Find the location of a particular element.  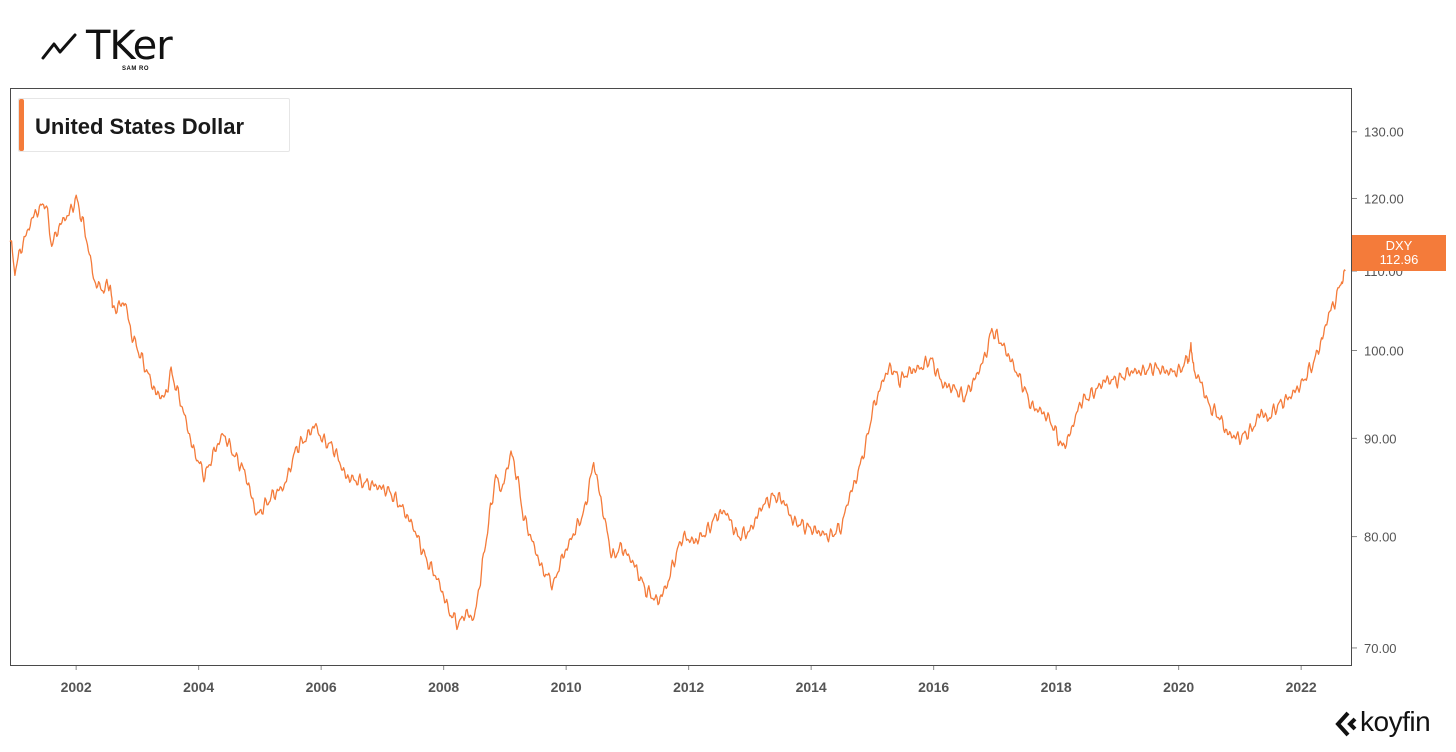

y-tick-label: 100.00 is located at coordinates (1384, 351).